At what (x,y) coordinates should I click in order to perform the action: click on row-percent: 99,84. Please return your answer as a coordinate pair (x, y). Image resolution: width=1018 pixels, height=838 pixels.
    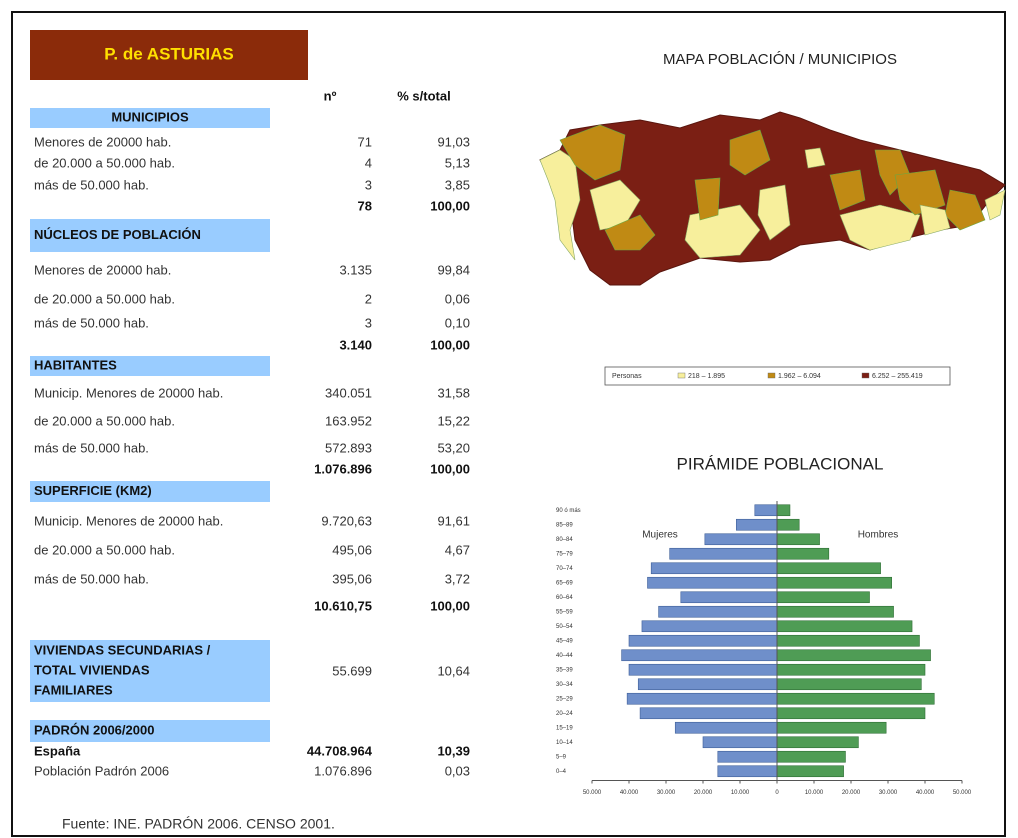
    Looking at the image, I should click on (453, 269).